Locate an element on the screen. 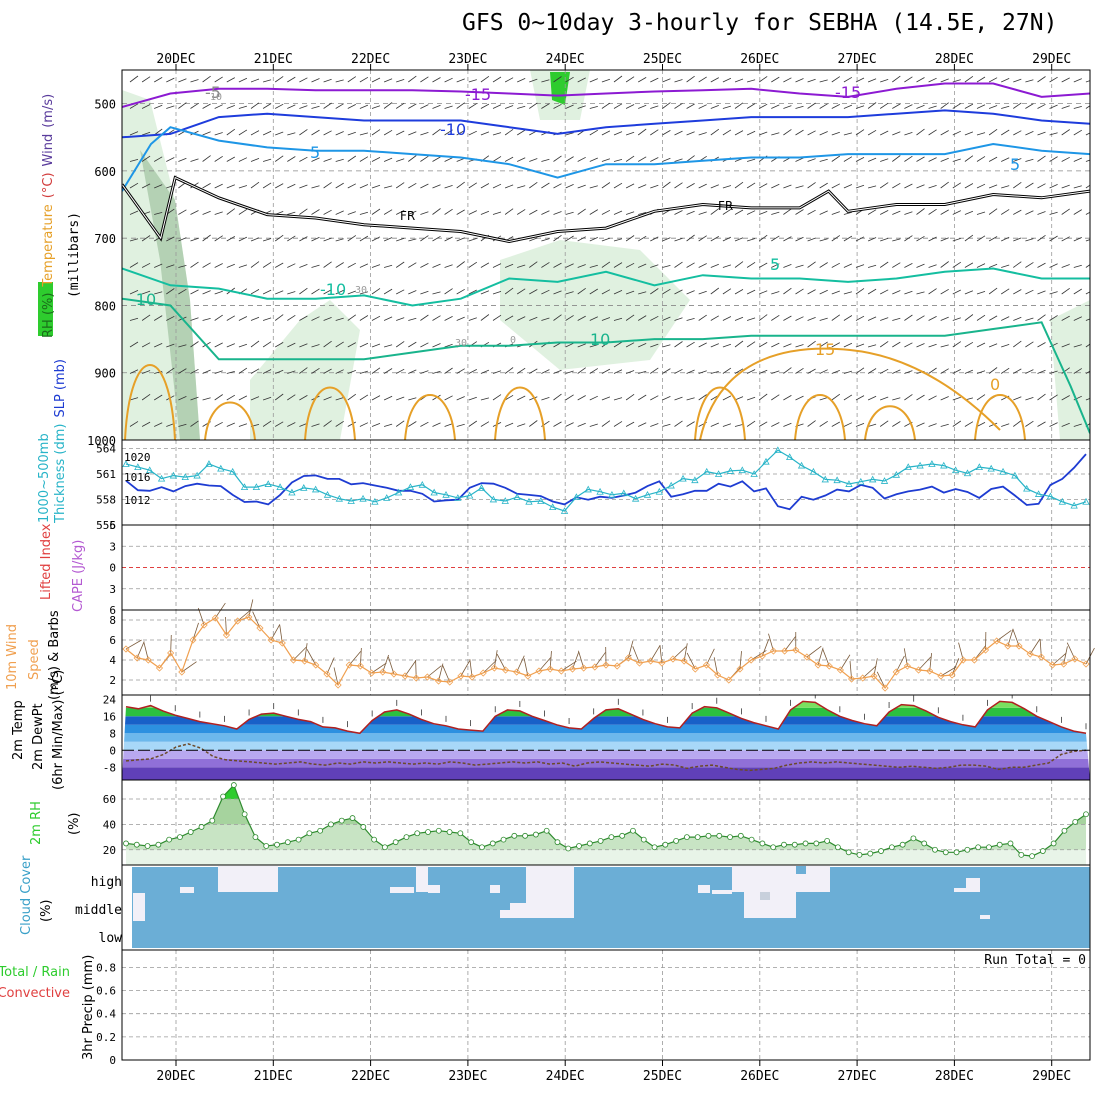 The height and width of the screenshot is (1100, 1100). pressure-tick-label: 1000 is located at coordinates (101, 441).